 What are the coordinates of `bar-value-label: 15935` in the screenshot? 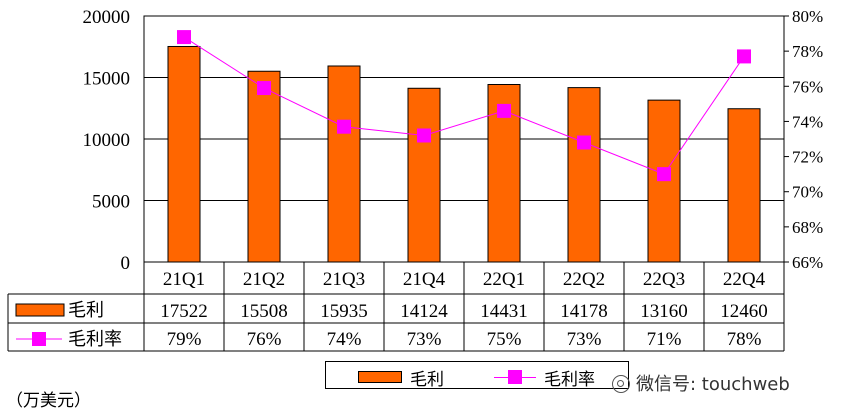 It's located at (344, 311).